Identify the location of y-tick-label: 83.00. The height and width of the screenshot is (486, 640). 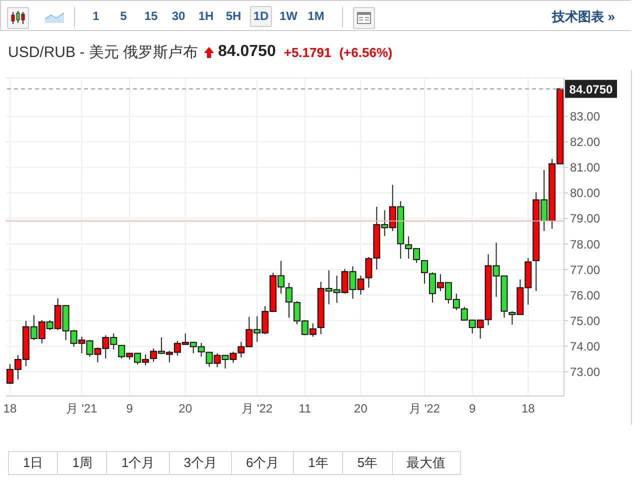
(585, 117).